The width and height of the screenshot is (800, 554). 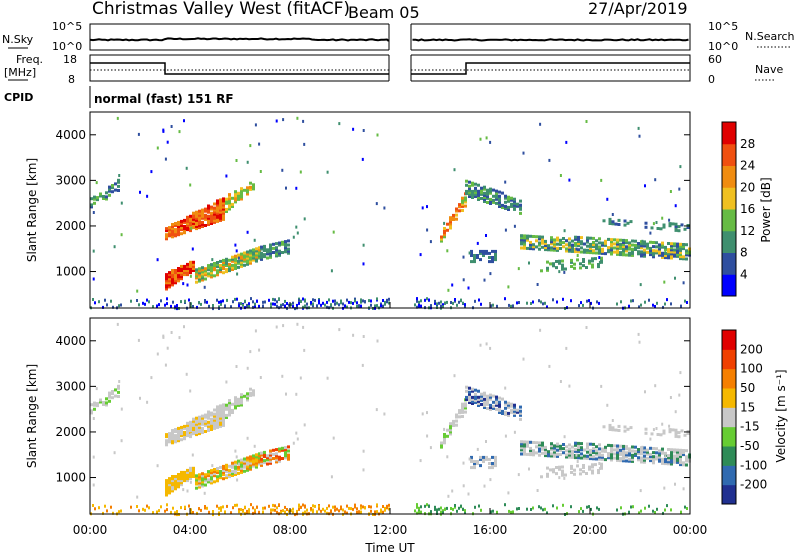 What do you see at coordinates (70, 180) in the screenshot?
I see `y-tick-label: 3000` at bounding box center [70, 180].